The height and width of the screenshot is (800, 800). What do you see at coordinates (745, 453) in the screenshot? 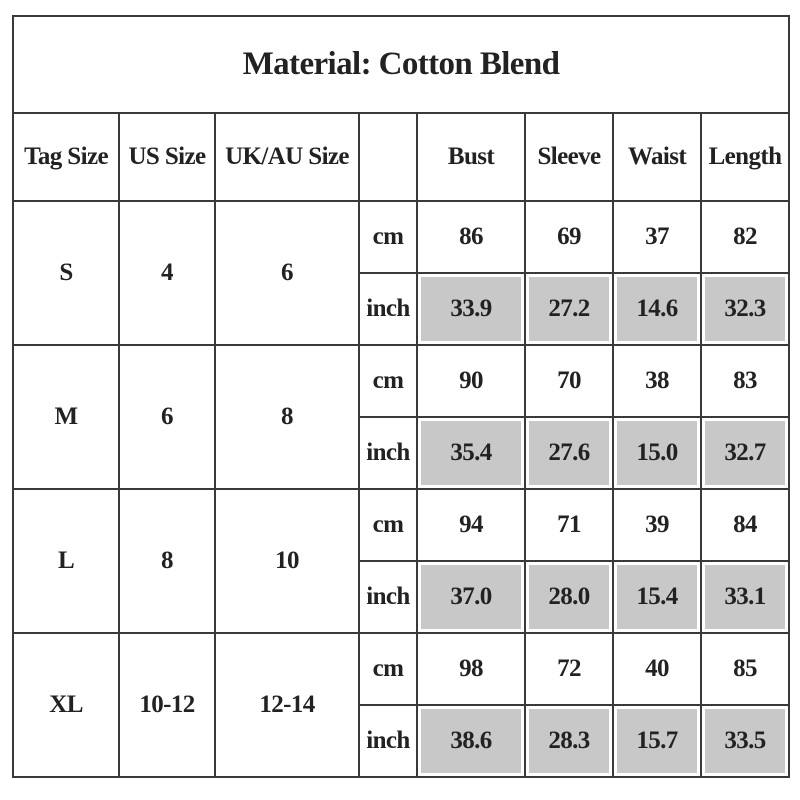
I see `measure-value: 32.7` at bounding box center [745, 453].